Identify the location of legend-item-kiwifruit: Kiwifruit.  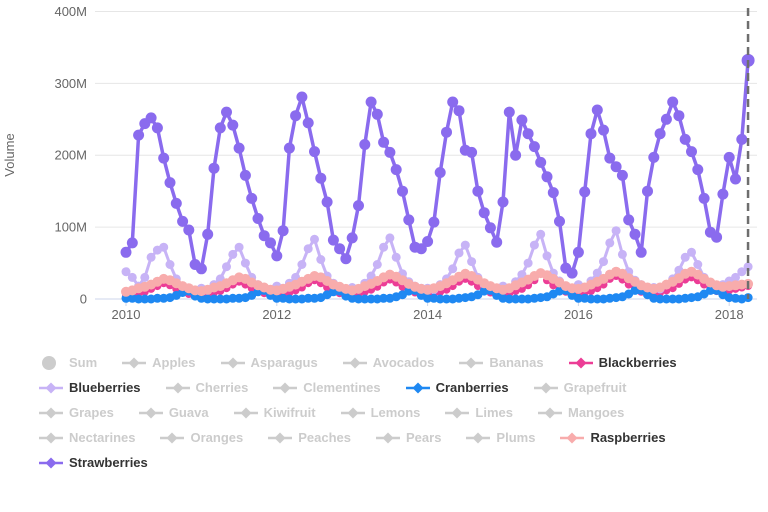
(274, 412).